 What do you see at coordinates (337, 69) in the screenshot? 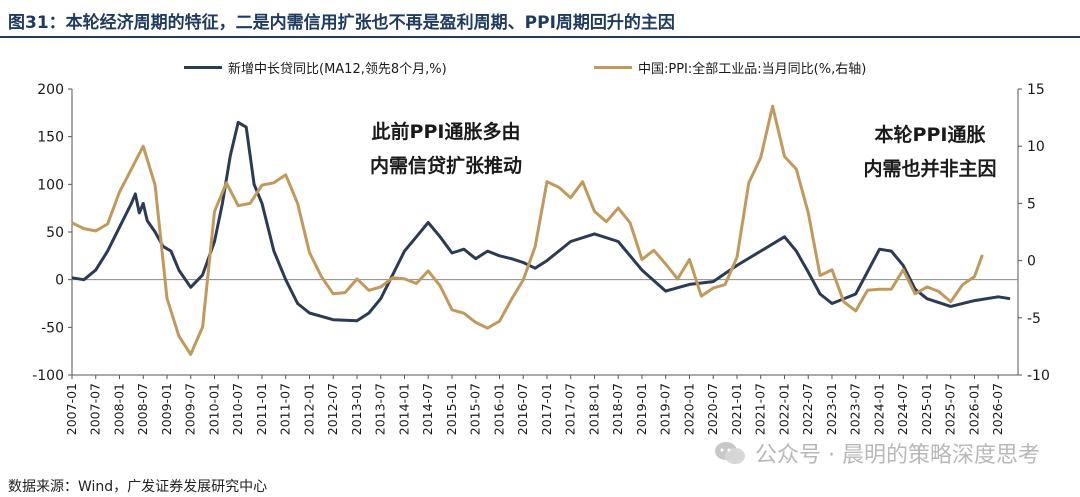
I see `legend-label-series1: 新增中长贷同比(MA12,领先8个月,%)` at bounding box center [337, 69].